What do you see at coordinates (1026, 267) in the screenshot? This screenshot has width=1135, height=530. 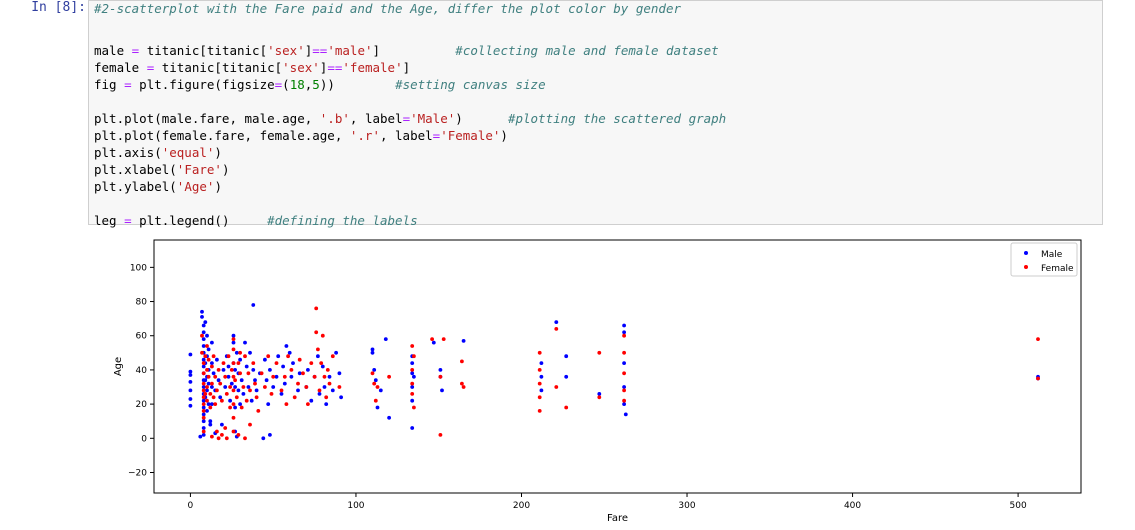 I see `legend-female-marker` at bounding box center [1026, 267].